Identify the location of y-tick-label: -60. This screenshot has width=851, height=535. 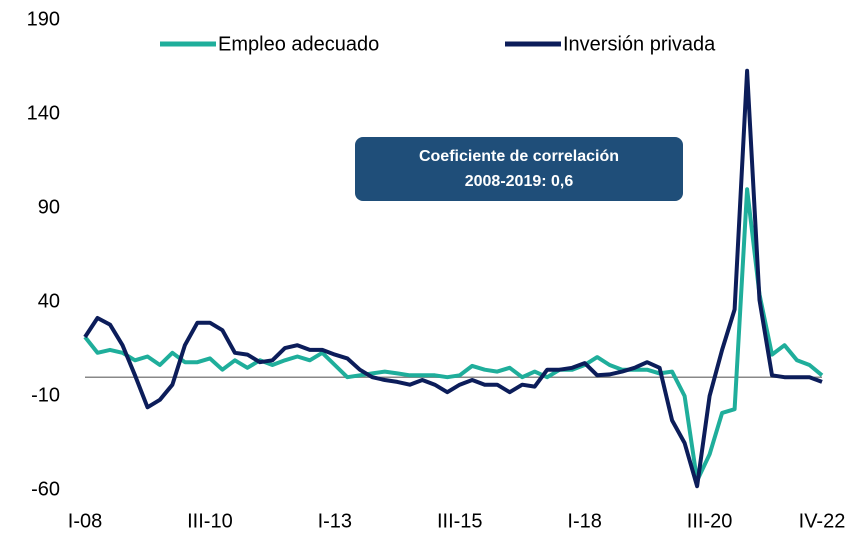
(45, 489).